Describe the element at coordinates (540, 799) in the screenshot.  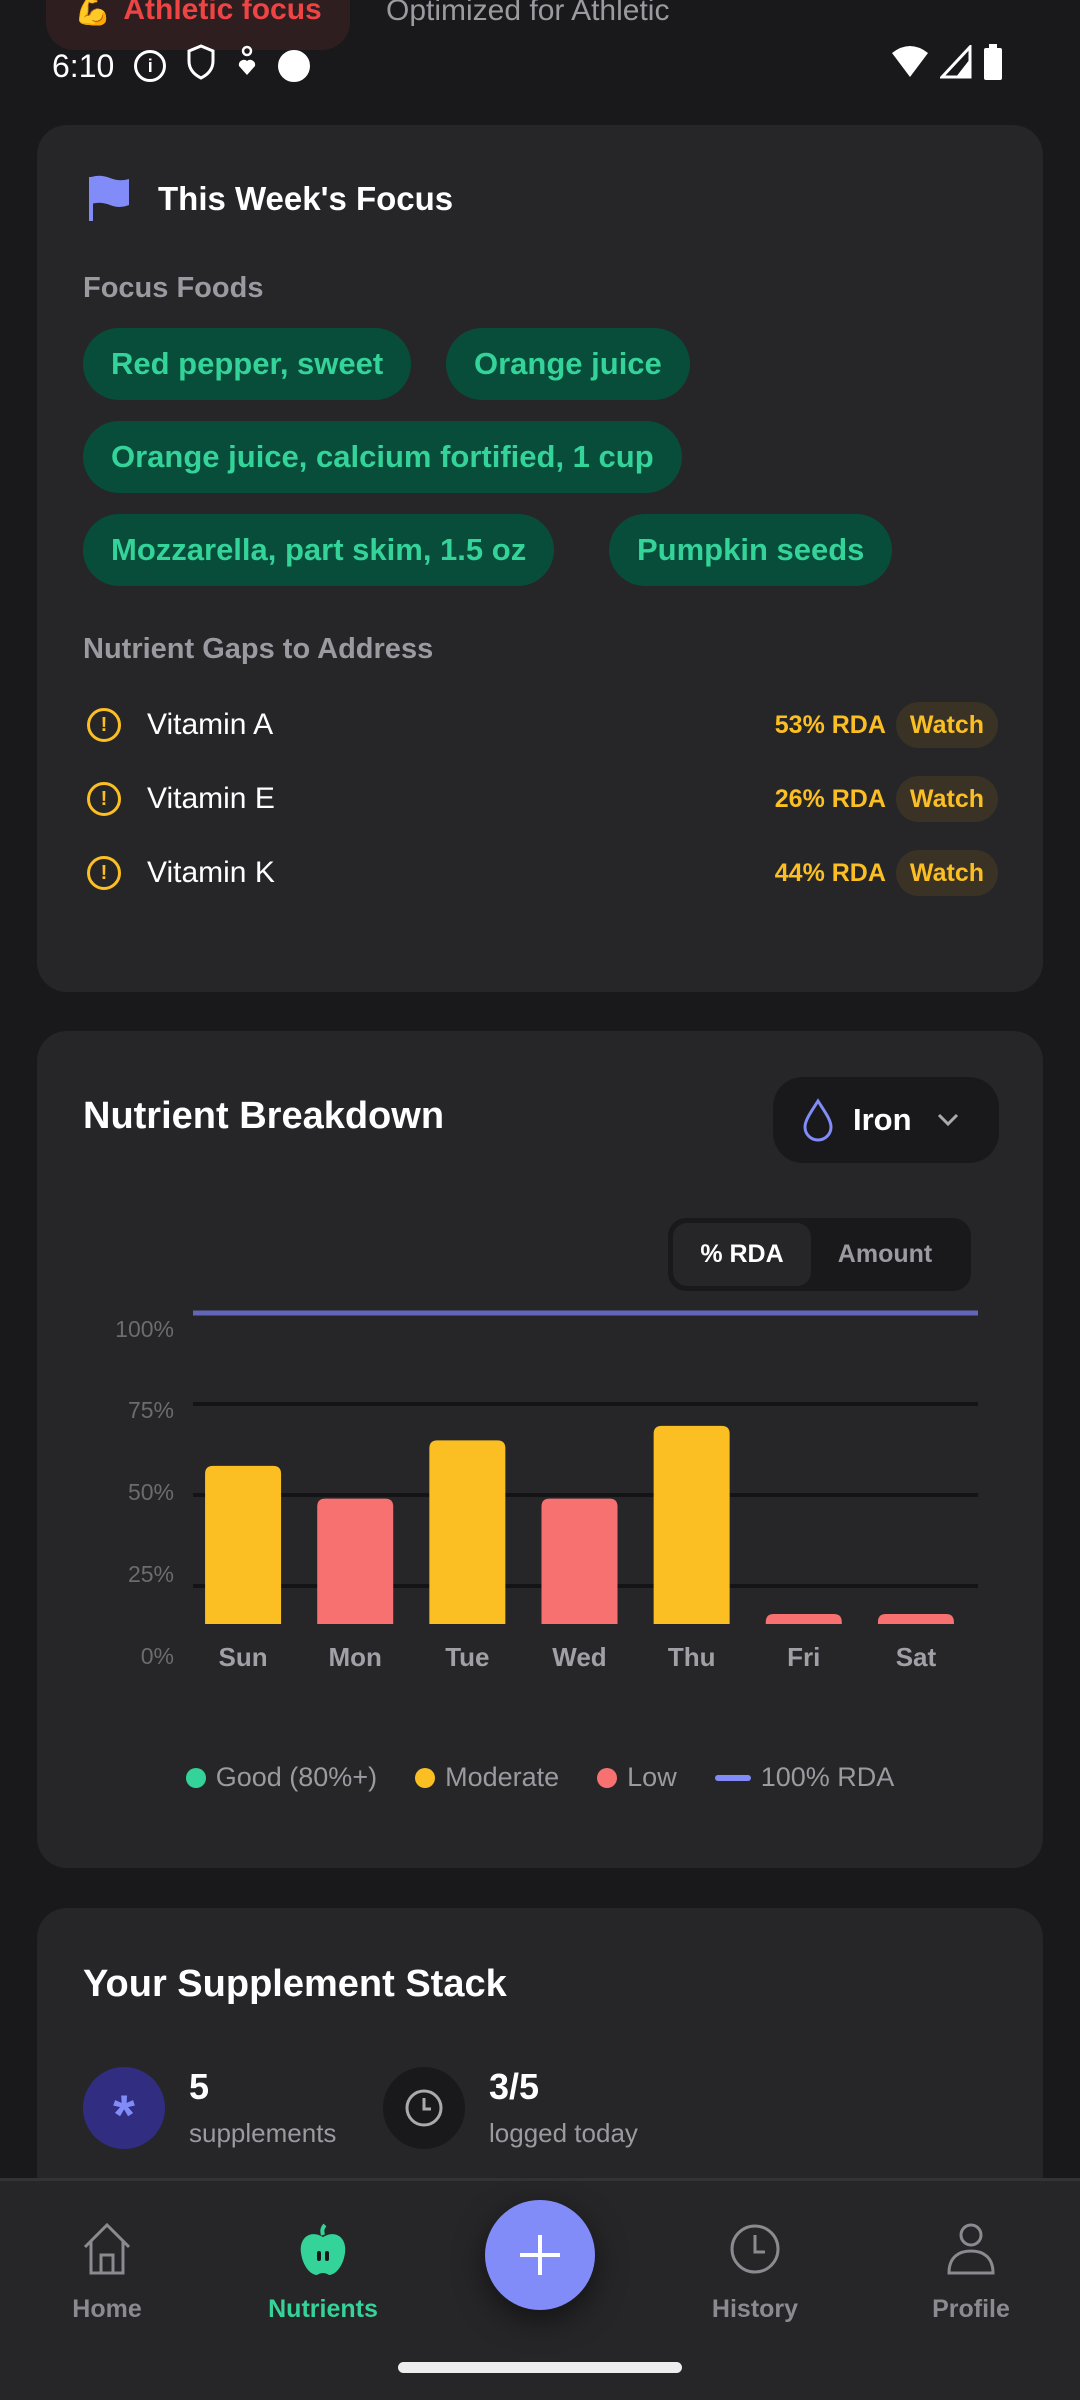
I see `gap-row: ! Vitamin E 26% RDA Watch` at that location.